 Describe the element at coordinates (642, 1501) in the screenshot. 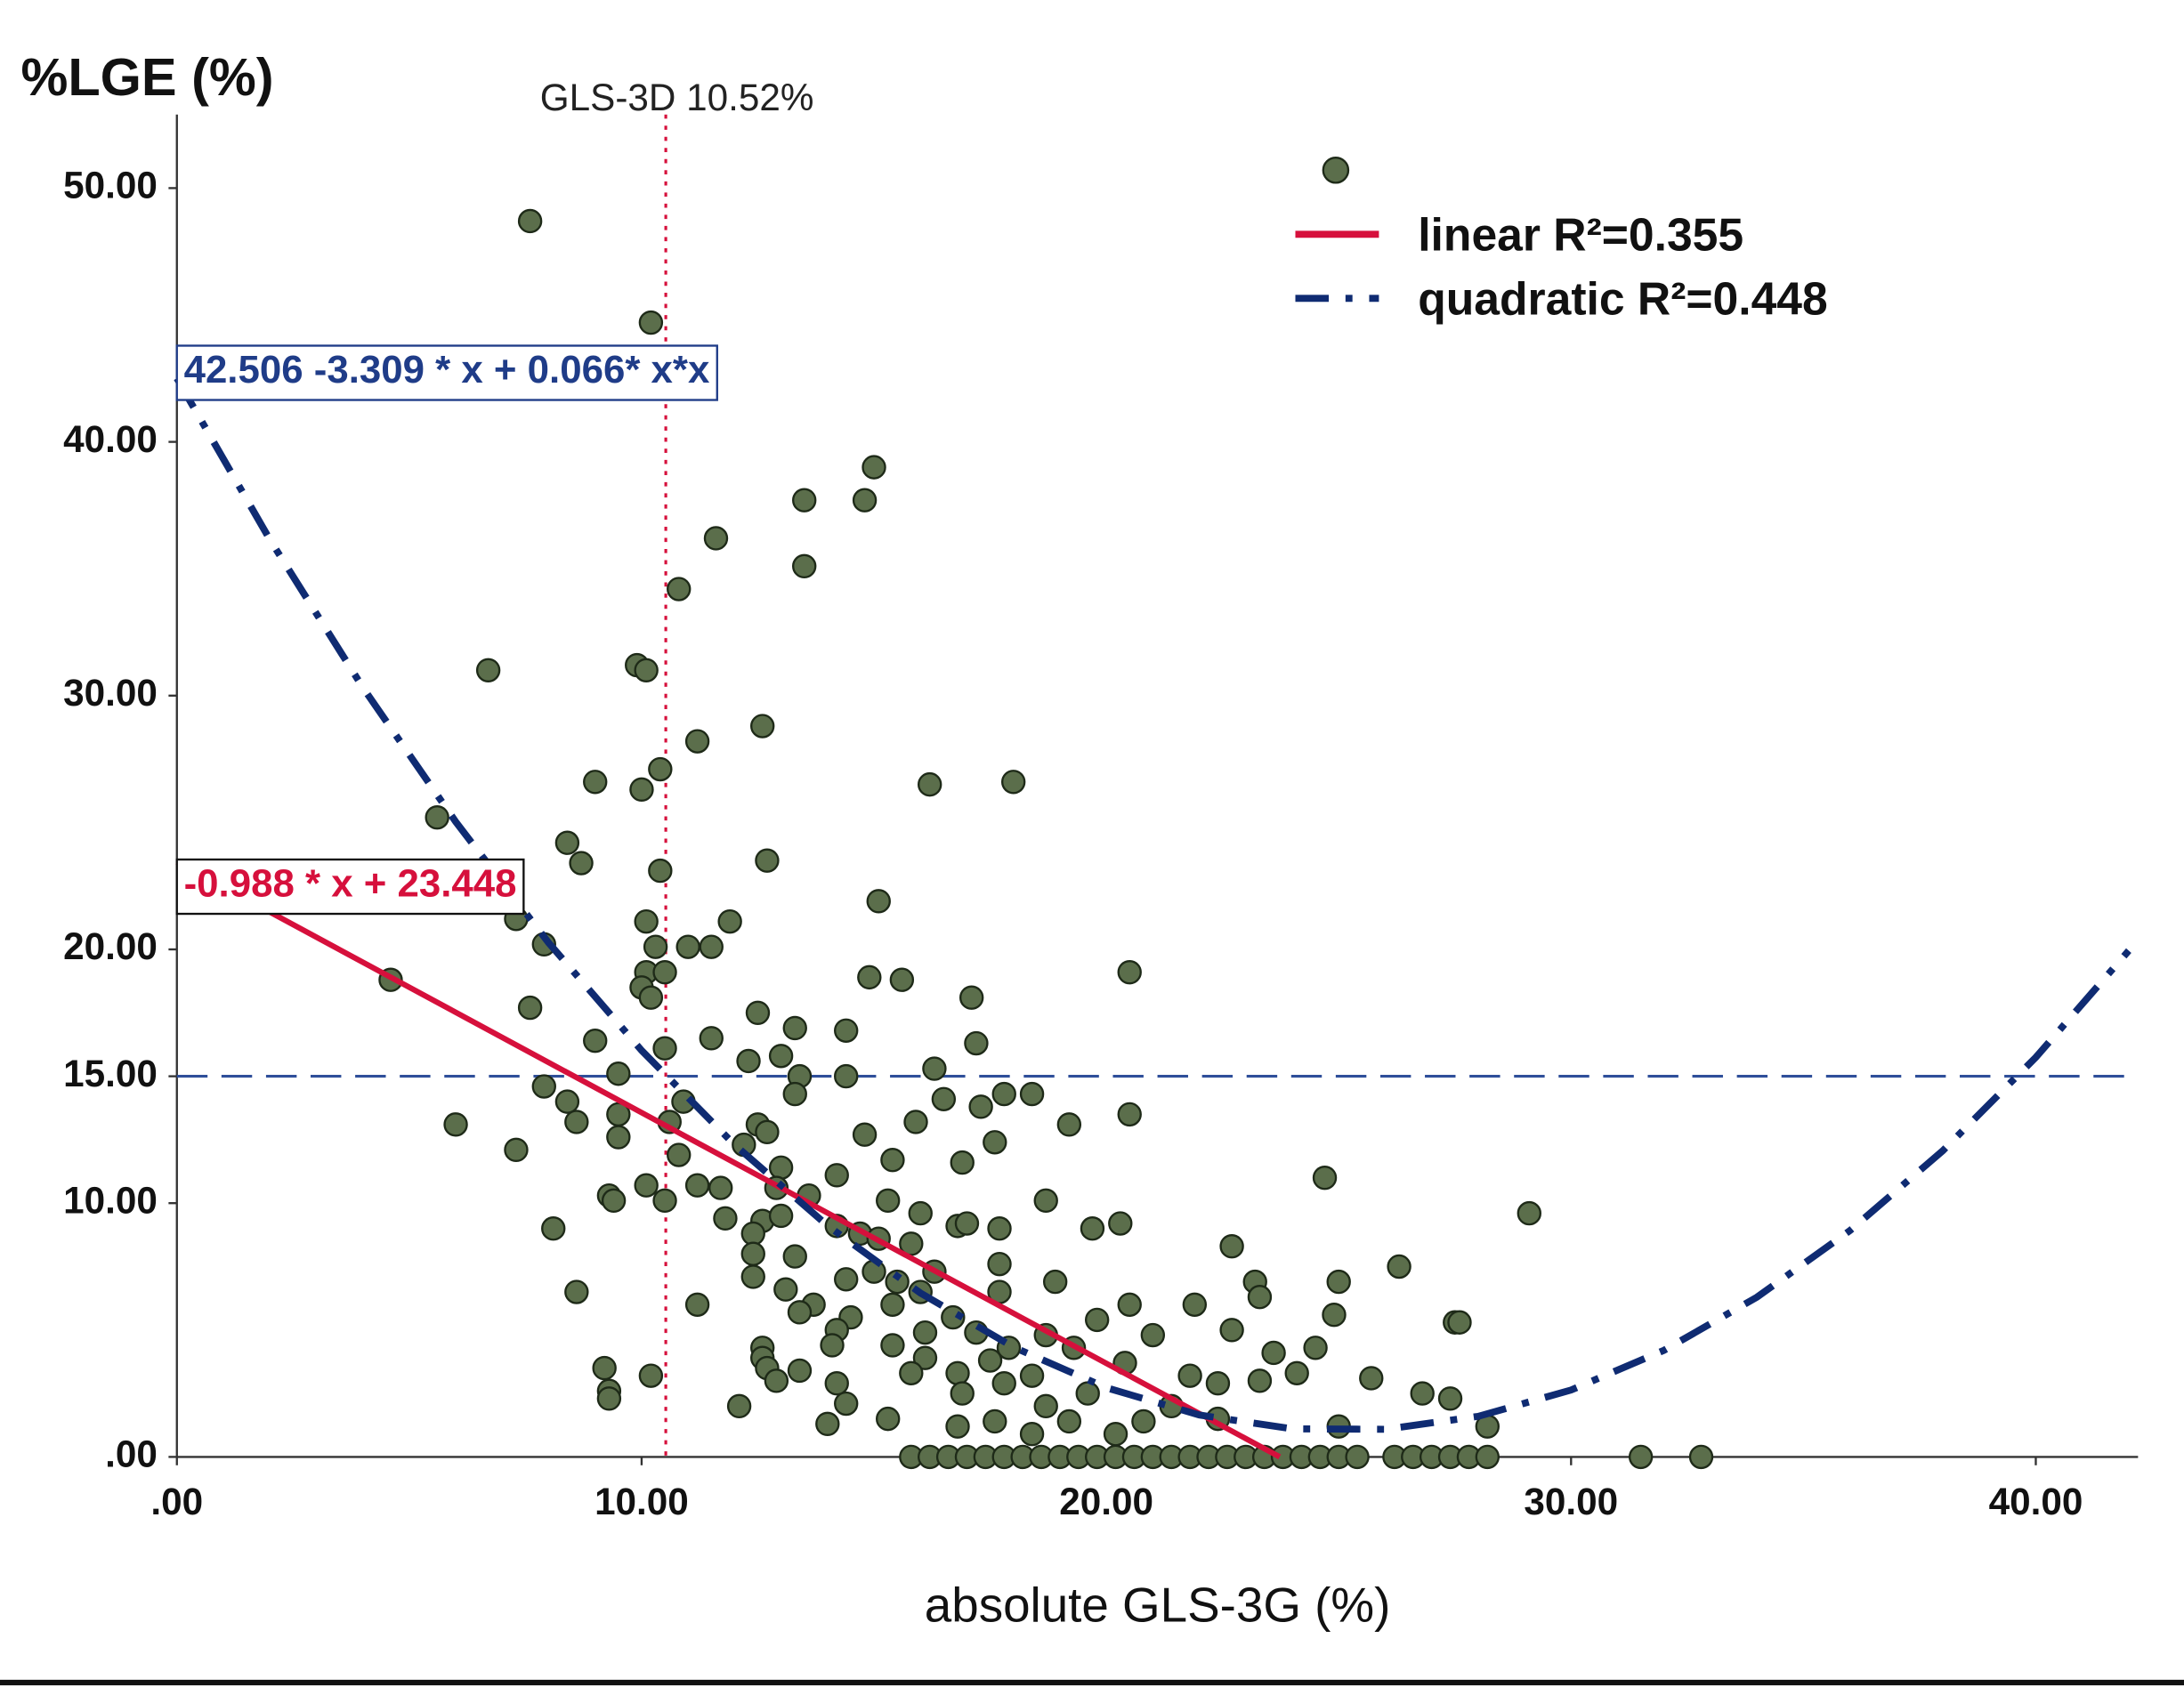

I see `x-tick-label: 10.00` at that location.